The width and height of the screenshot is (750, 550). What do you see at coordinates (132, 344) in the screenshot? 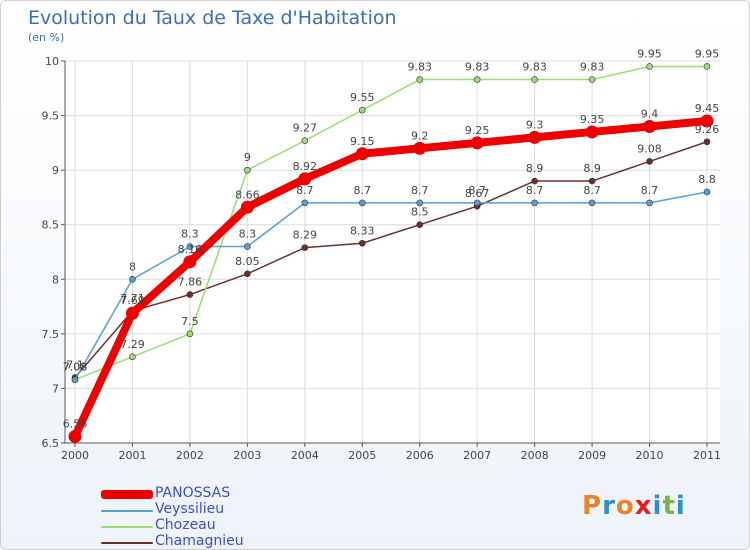
I see `data-label-chozeau: 7.29` at bounding box center [132, 344].